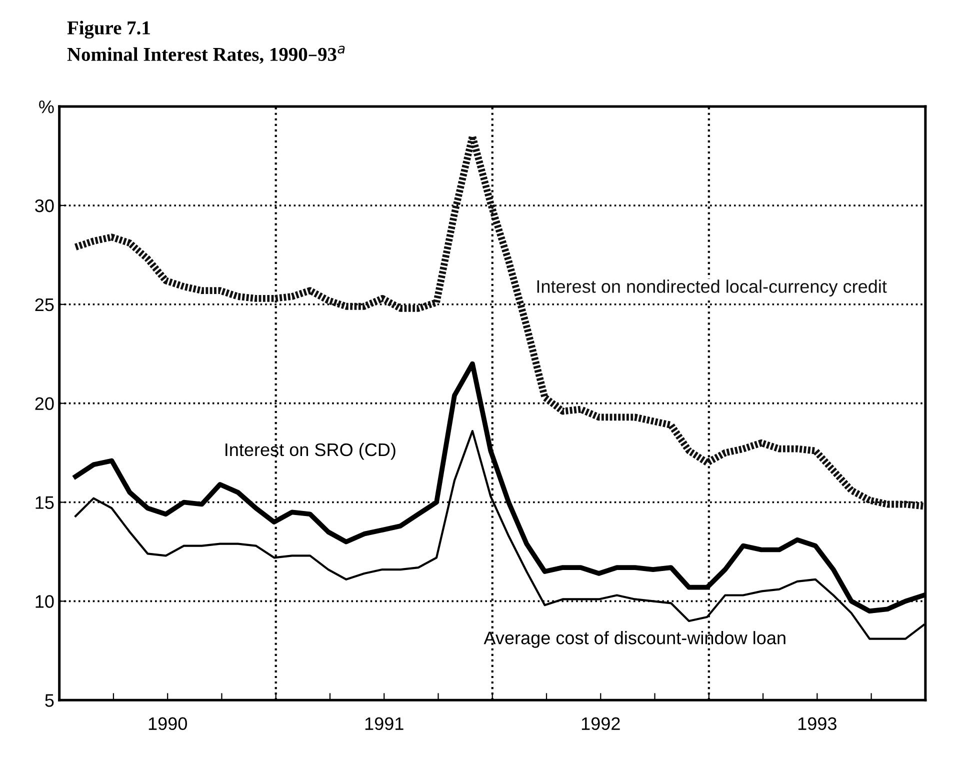 Image resolution: width=957 pixels, height=761 pixels. I want to click on y-tick-label: 20, so click(44, 403).